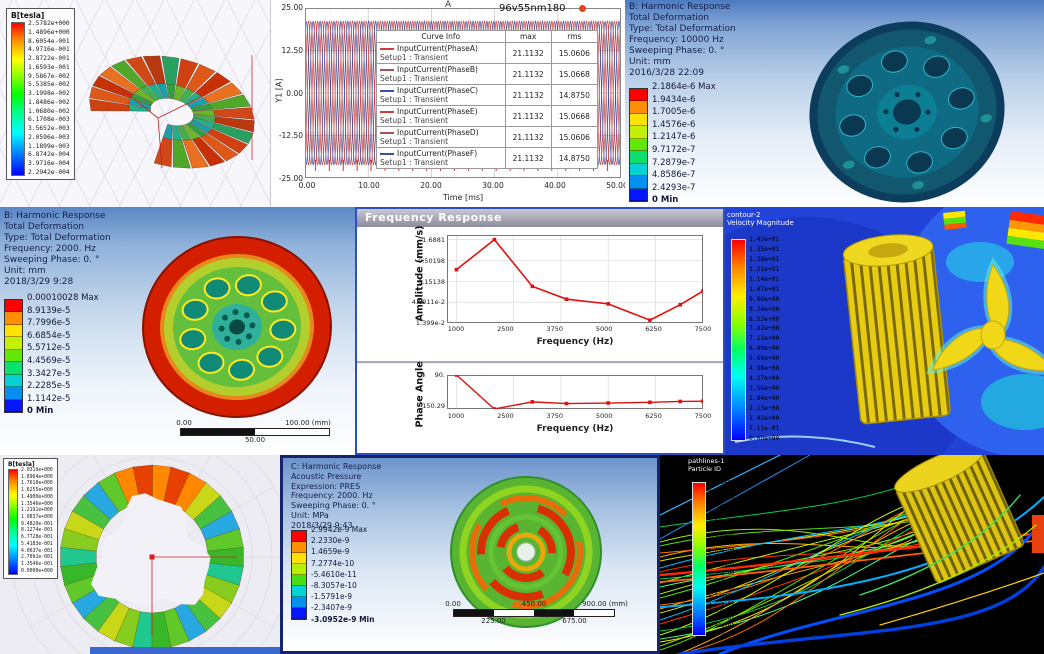 This screenshot has width=1044, height=654. What do you see at coordinates (764, 329) in the screenshot?
I see `legend-value: 7.82e+00` at bounding box center [764, 329].